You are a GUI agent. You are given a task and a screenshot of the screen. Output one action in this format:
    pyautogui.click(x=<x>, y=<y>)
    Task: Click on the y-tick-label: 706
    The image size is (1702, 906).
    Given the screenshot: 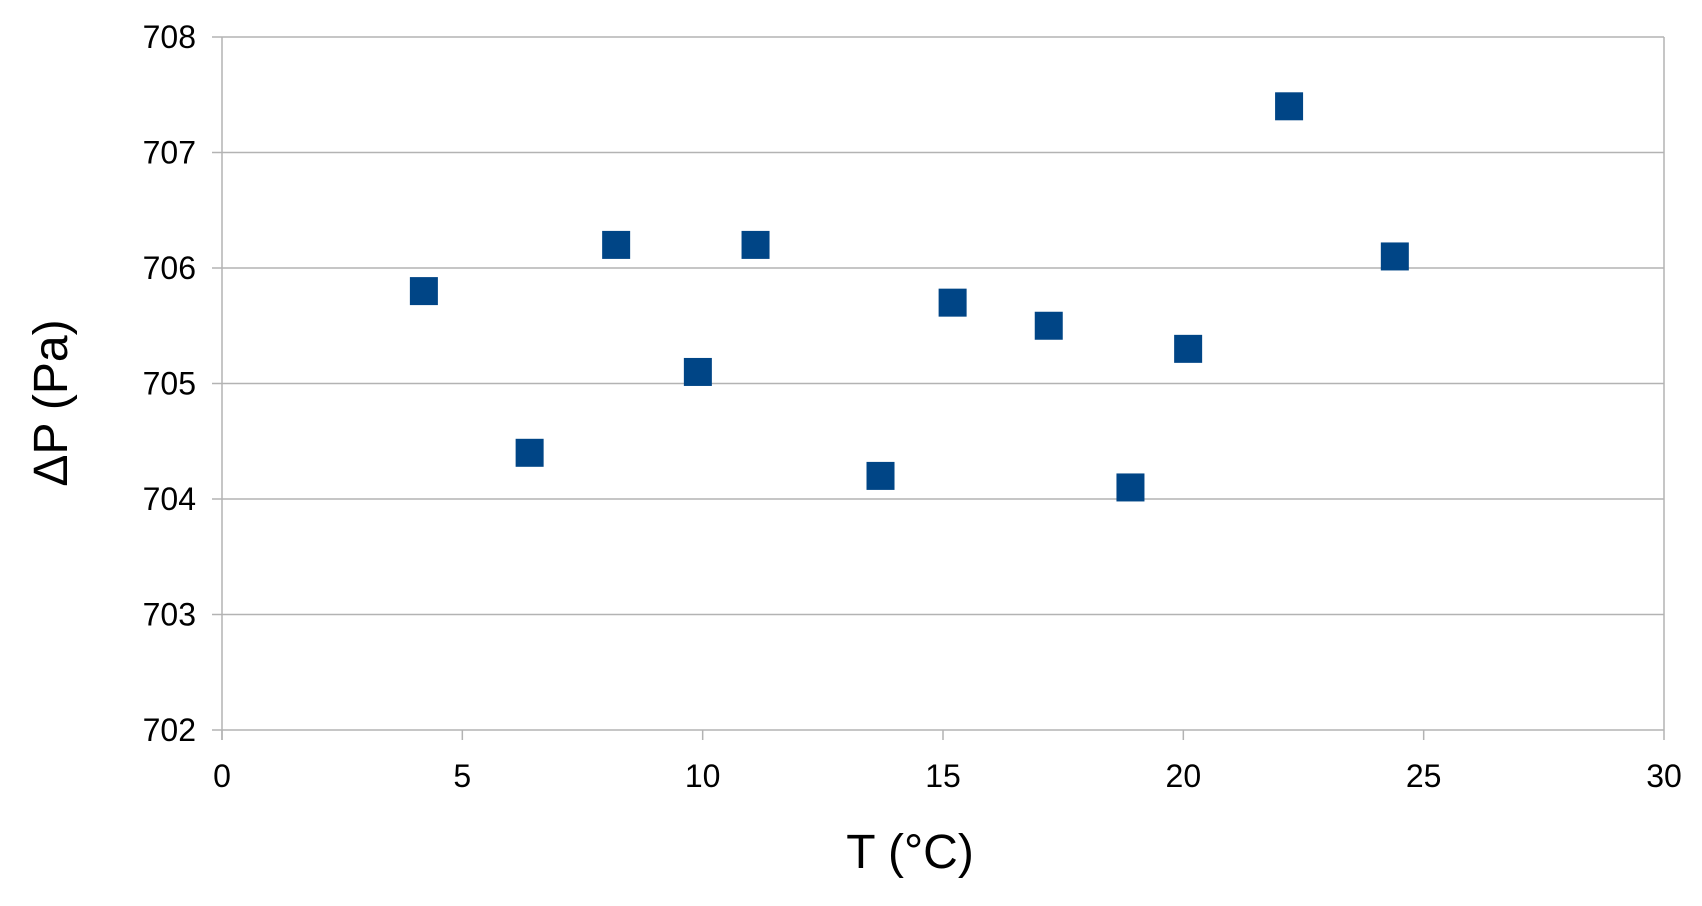 What is the action you would take?
    pyautogui.click(x=169, y=268)
    